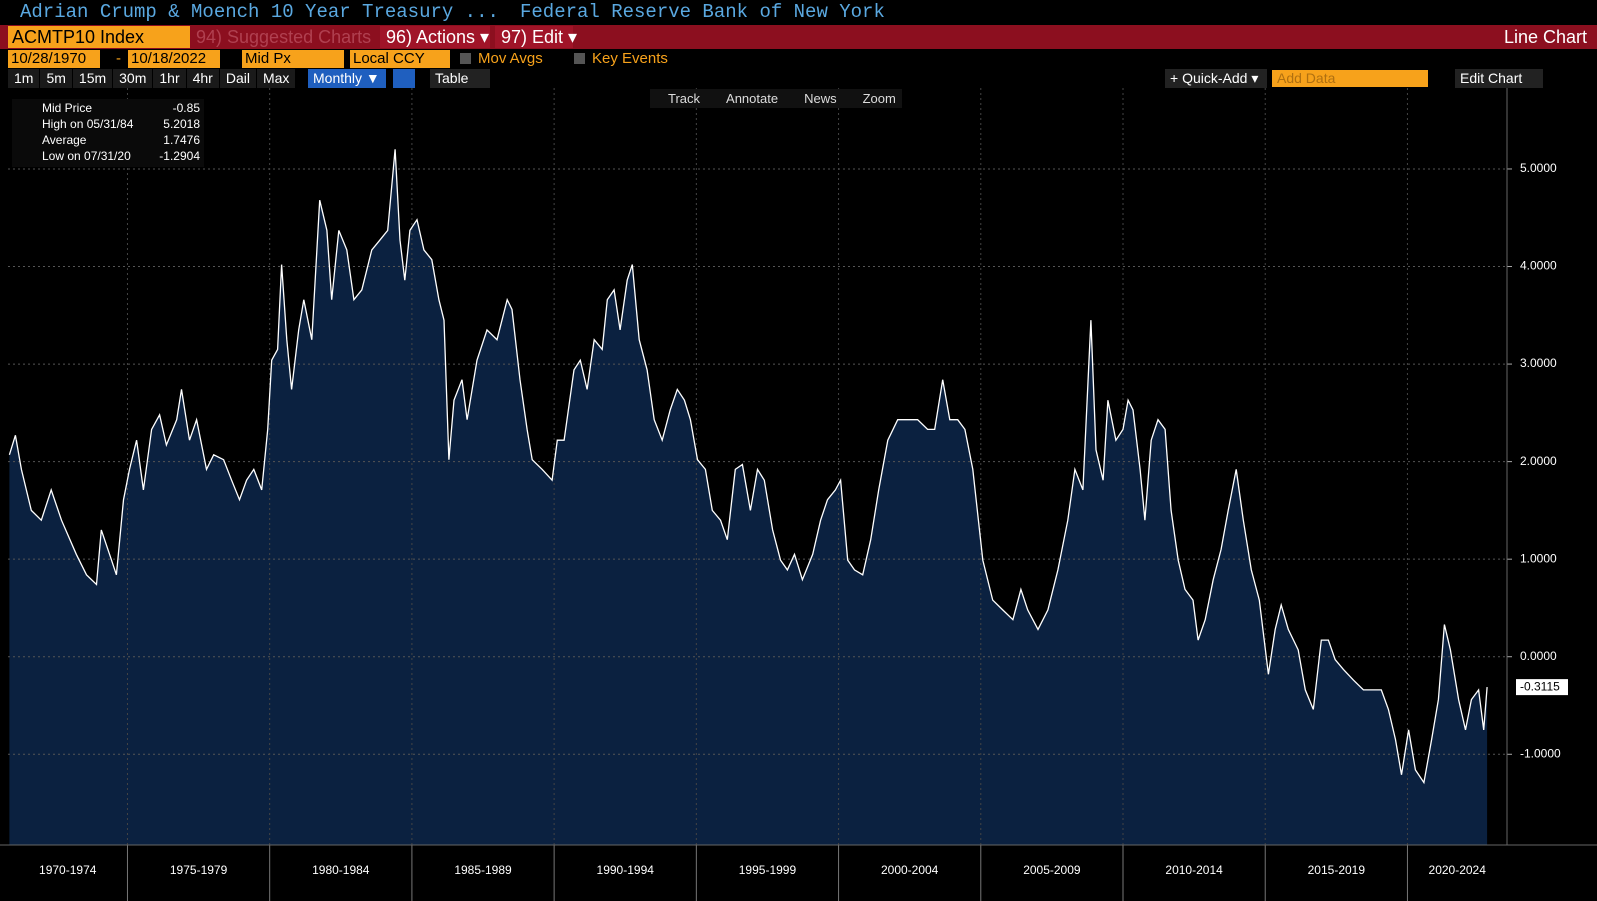  What do you see at coordinates (768, 870) in the screenshot?
I see `x-tick-label: 1995-1999` at bounding box center [768, 870].